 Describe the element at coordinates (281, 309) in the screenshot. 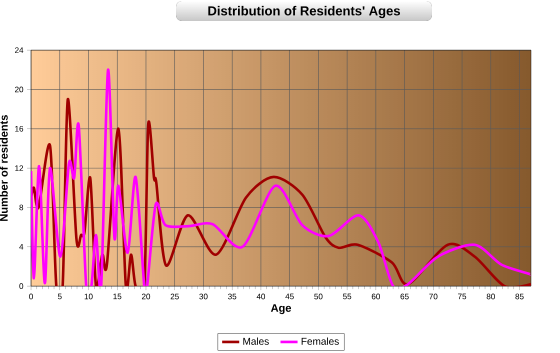

I see `x-axis-title: Age` at that location.